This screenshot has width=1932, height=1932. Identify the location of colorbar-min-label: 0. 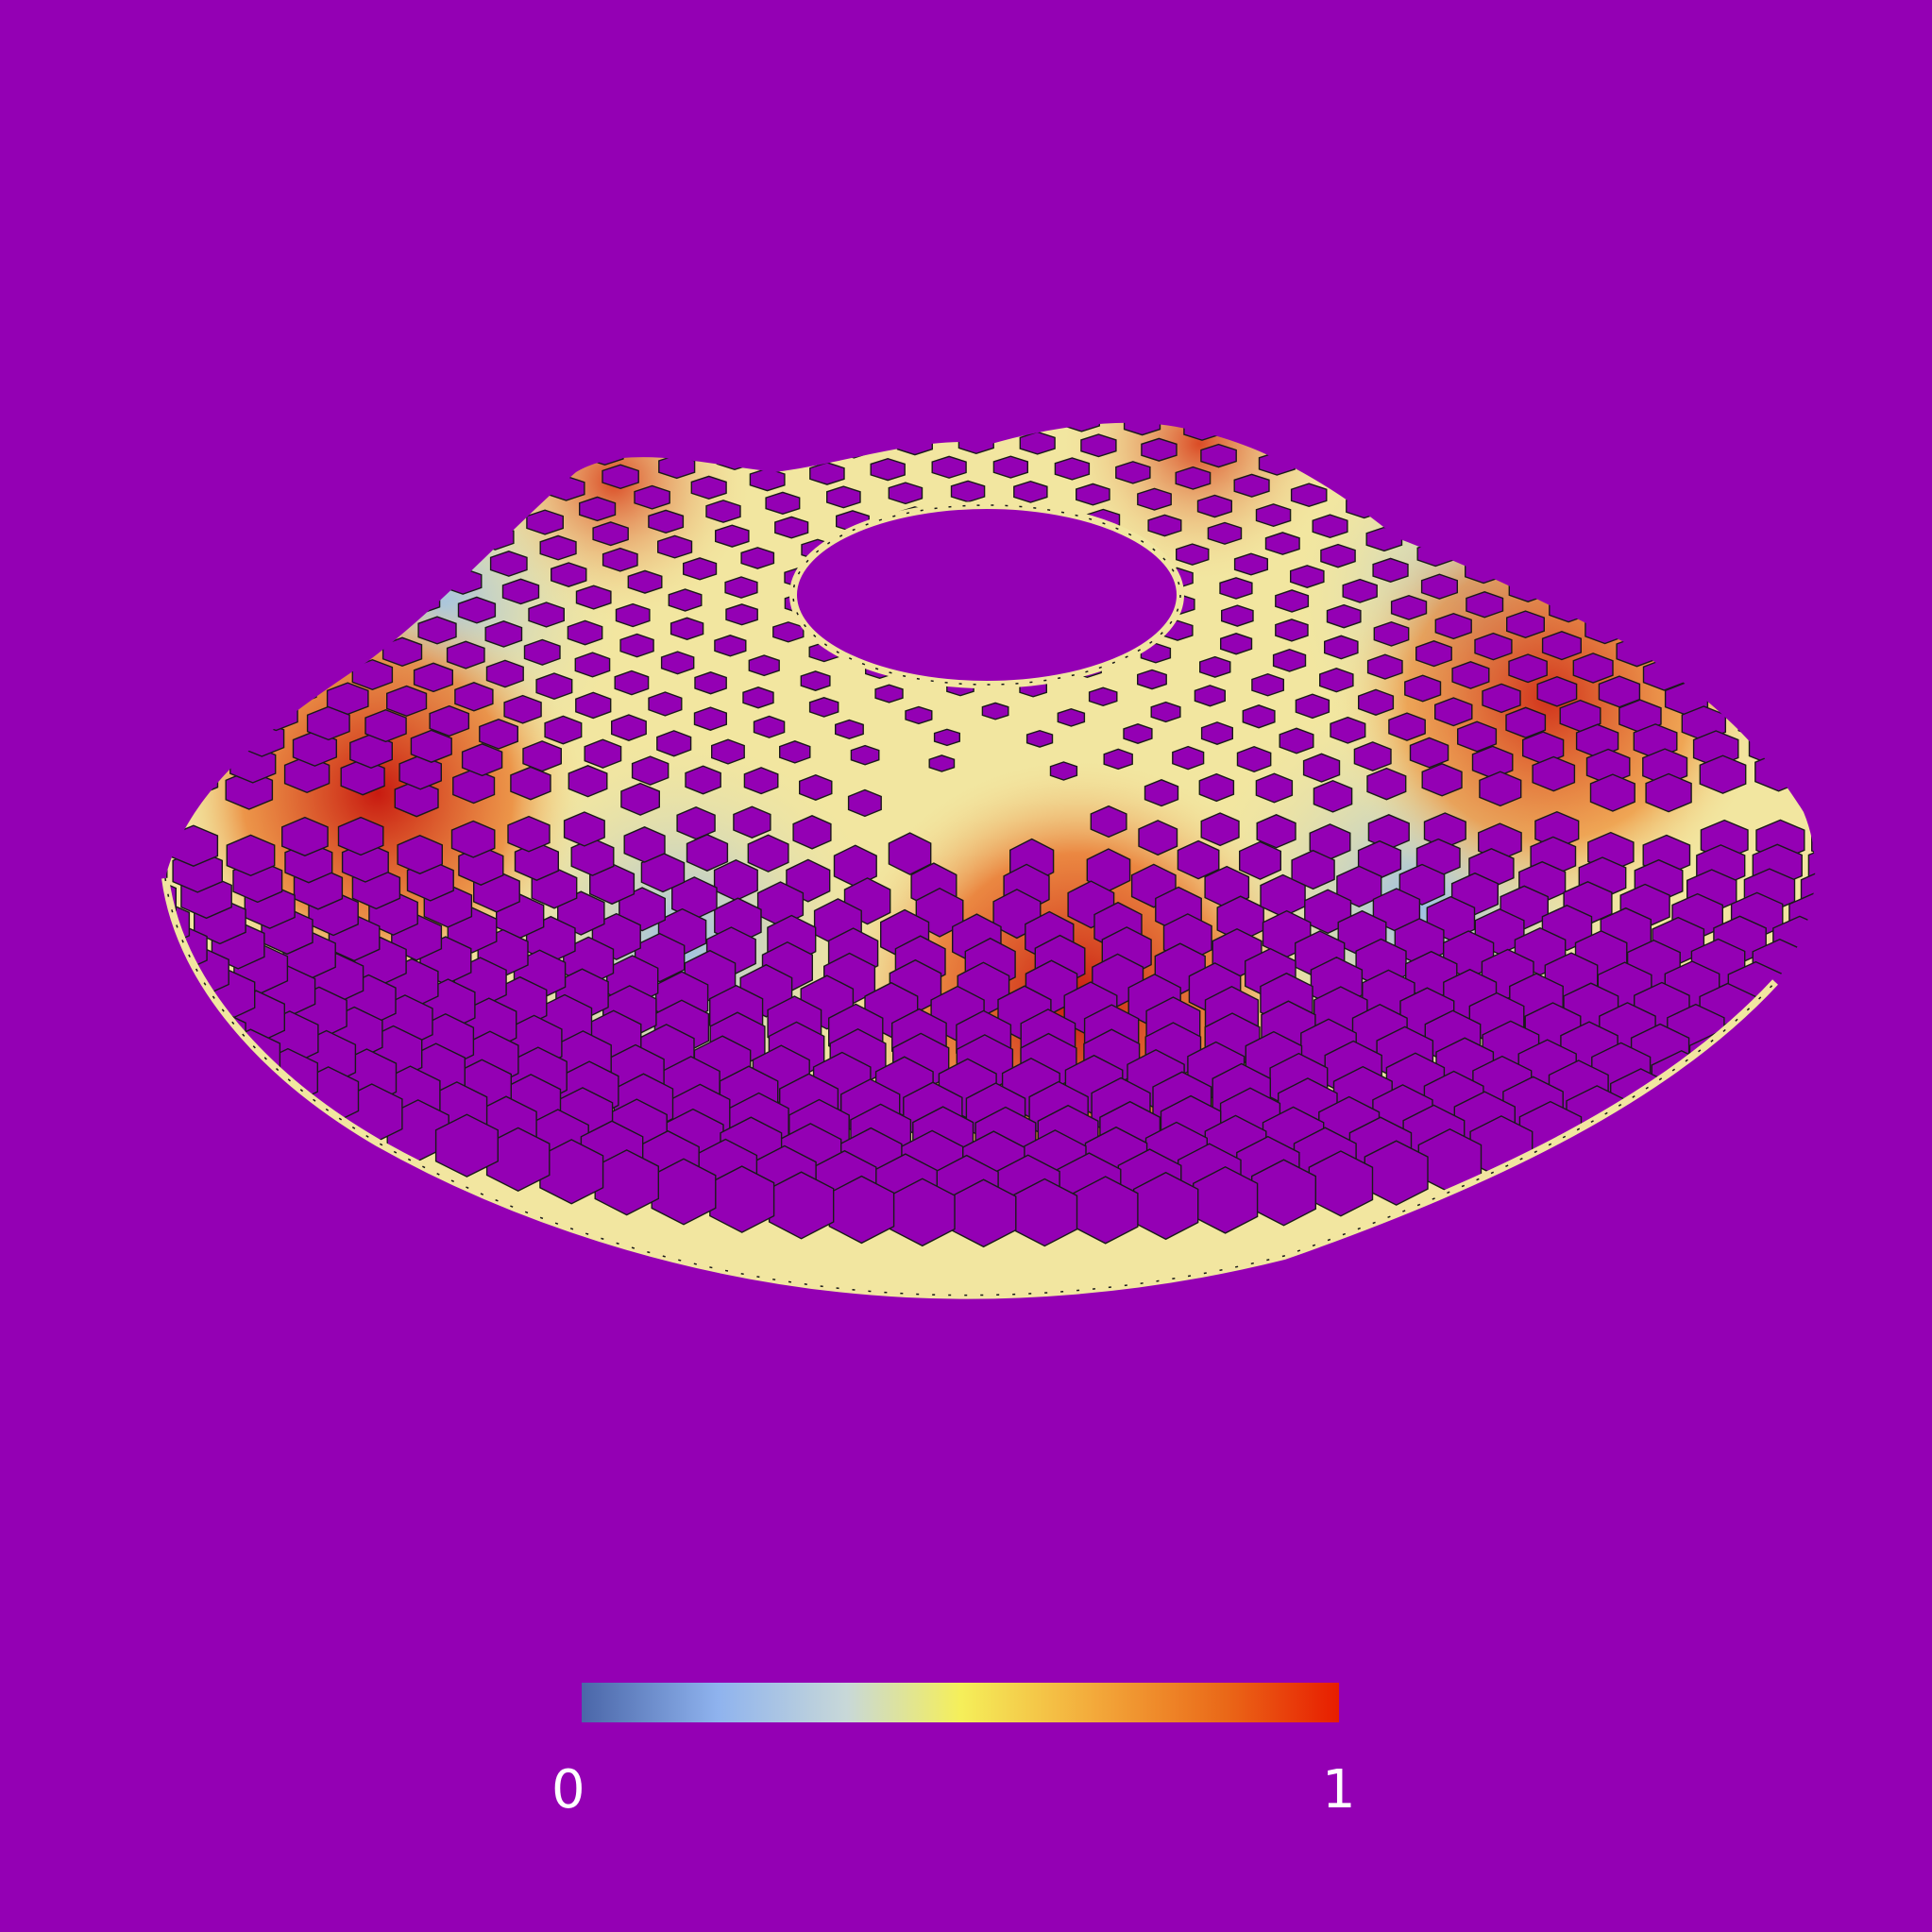
(568, 1790).